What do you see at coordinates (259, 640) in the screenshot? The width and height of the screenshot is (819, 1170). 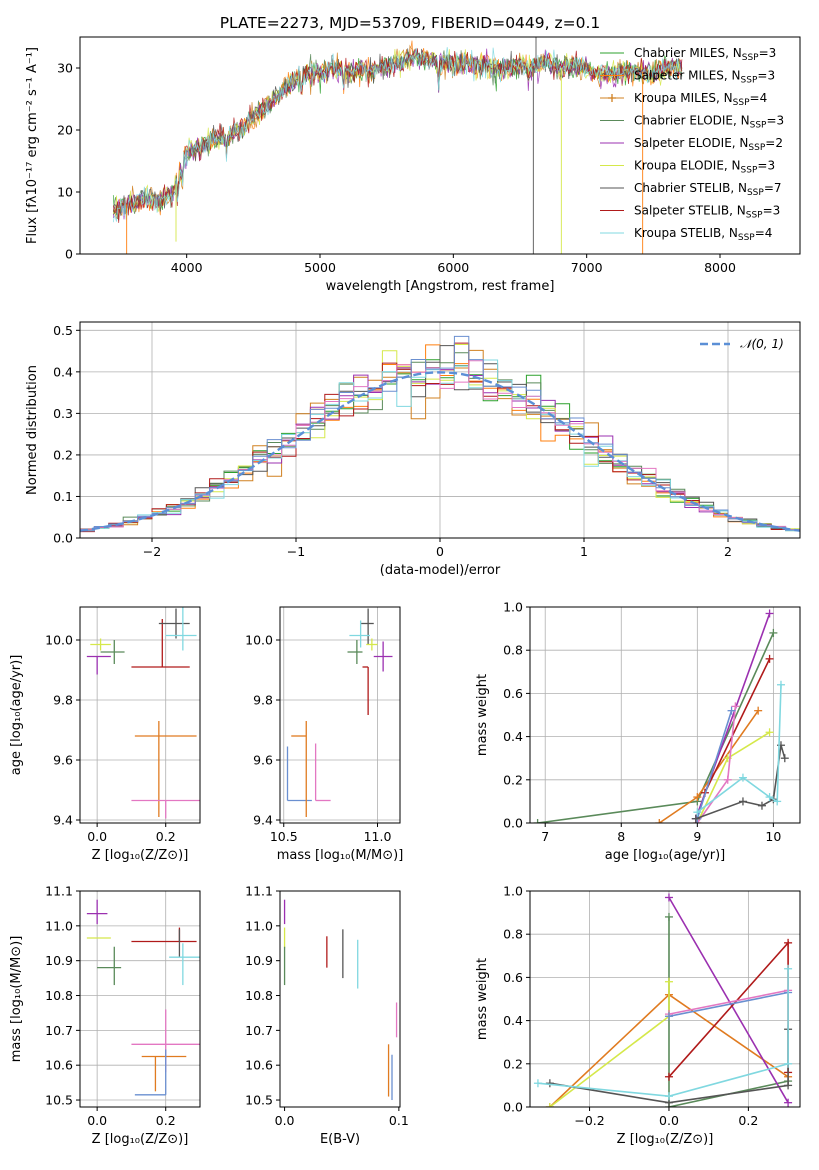 I see `mass-age-ytick-label: 10.0` at bounding box center [259, 640].